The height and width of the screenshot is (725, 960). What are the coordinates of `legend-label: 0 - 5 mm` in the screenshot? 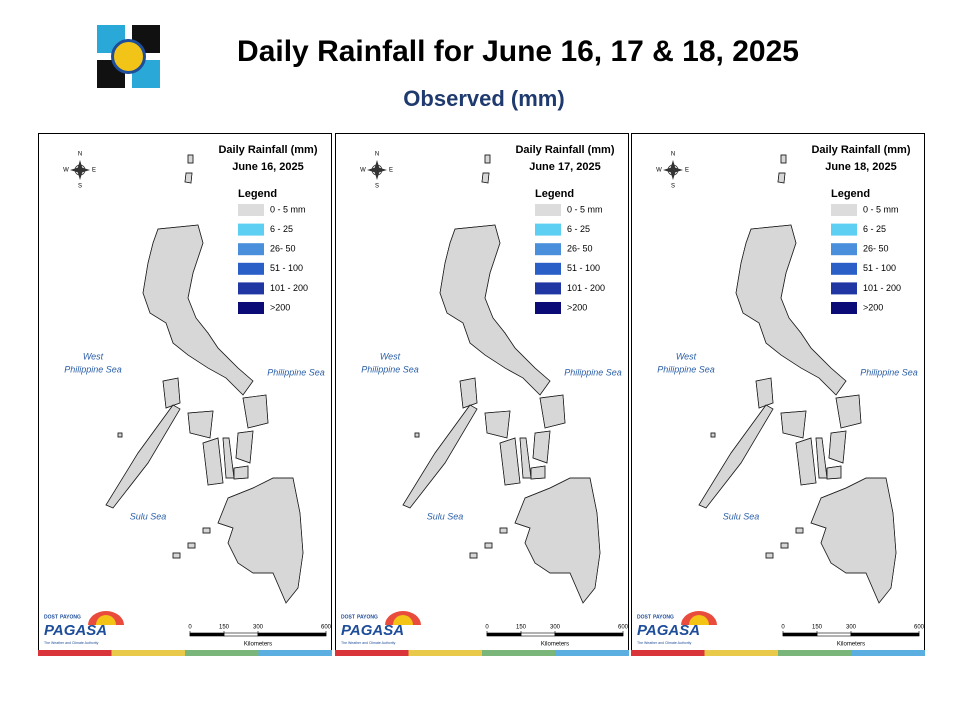 It's located at (288, 209).